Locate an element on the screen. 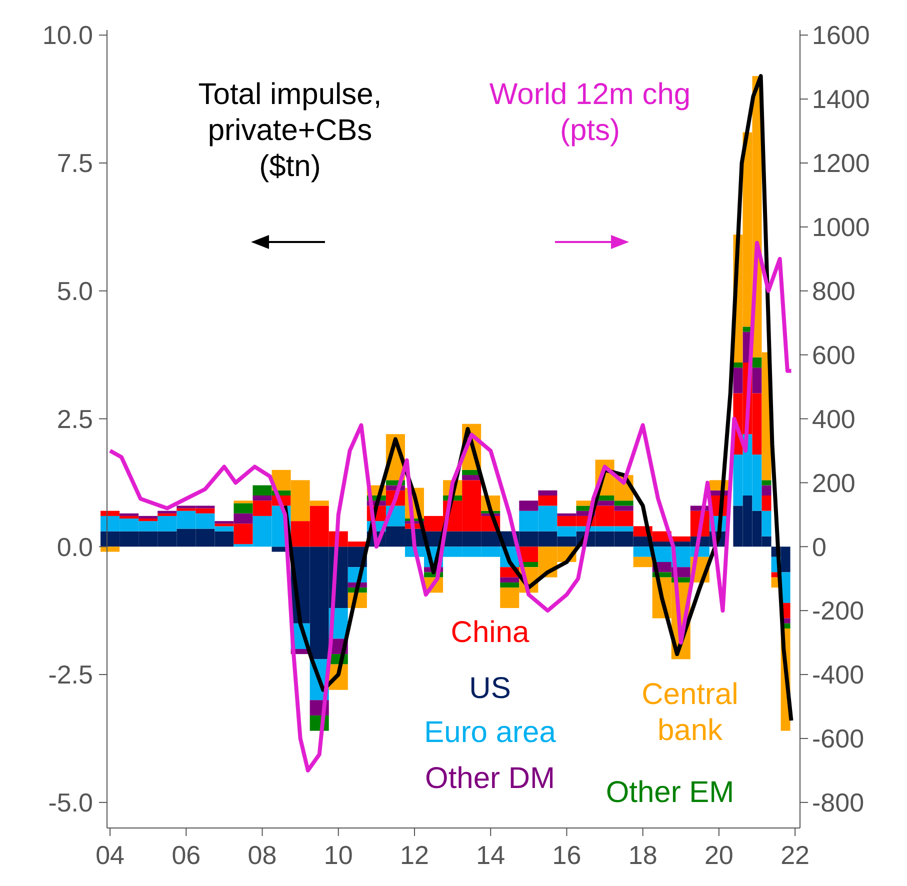 The width and height of the screenshot is (907, 886). text: US is located at coordinates (490, 688).